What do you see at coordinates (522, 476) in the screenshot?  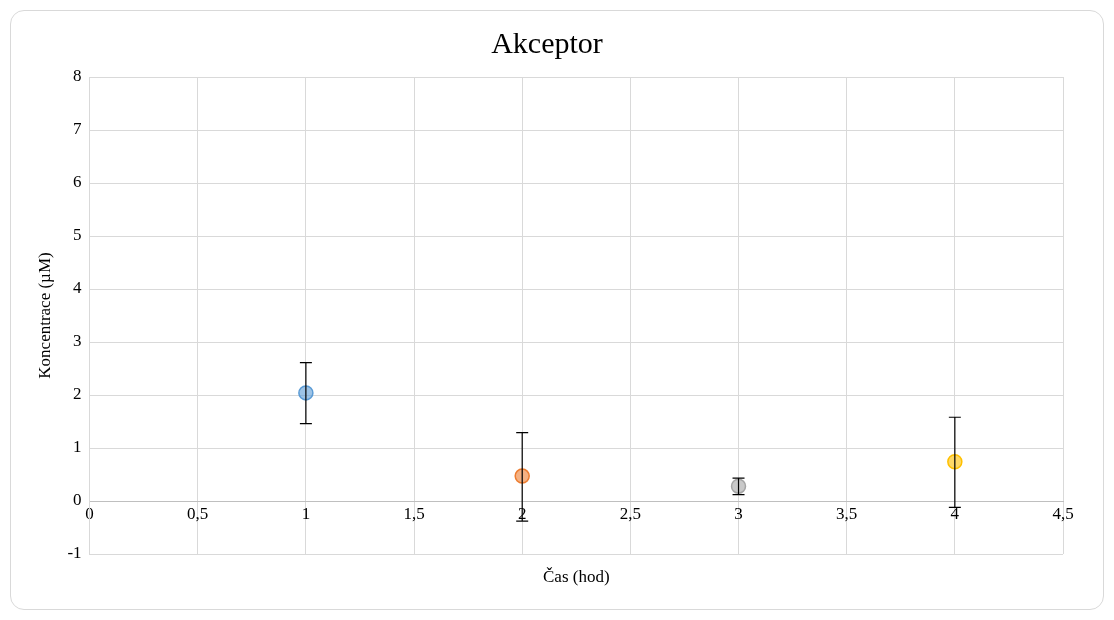 I see `point` at bounding box center [522, 476].